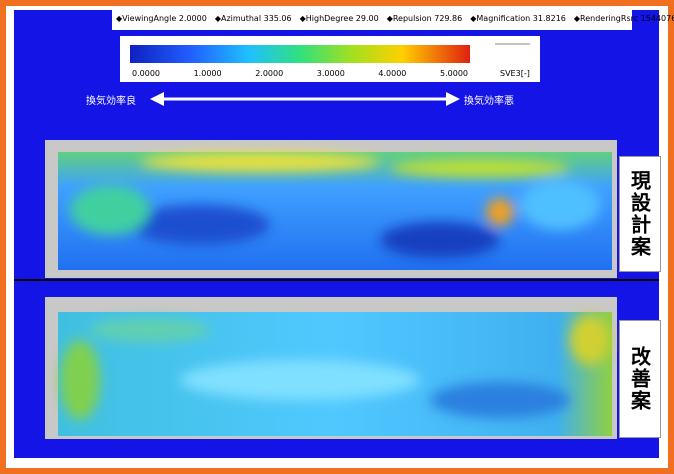 This screenshot has width=674, height=474. What do you see at coordinates (454, 73) in the screenshot?
I see `legend-tick-label: 5.0000` at bounding box center [454, 73].